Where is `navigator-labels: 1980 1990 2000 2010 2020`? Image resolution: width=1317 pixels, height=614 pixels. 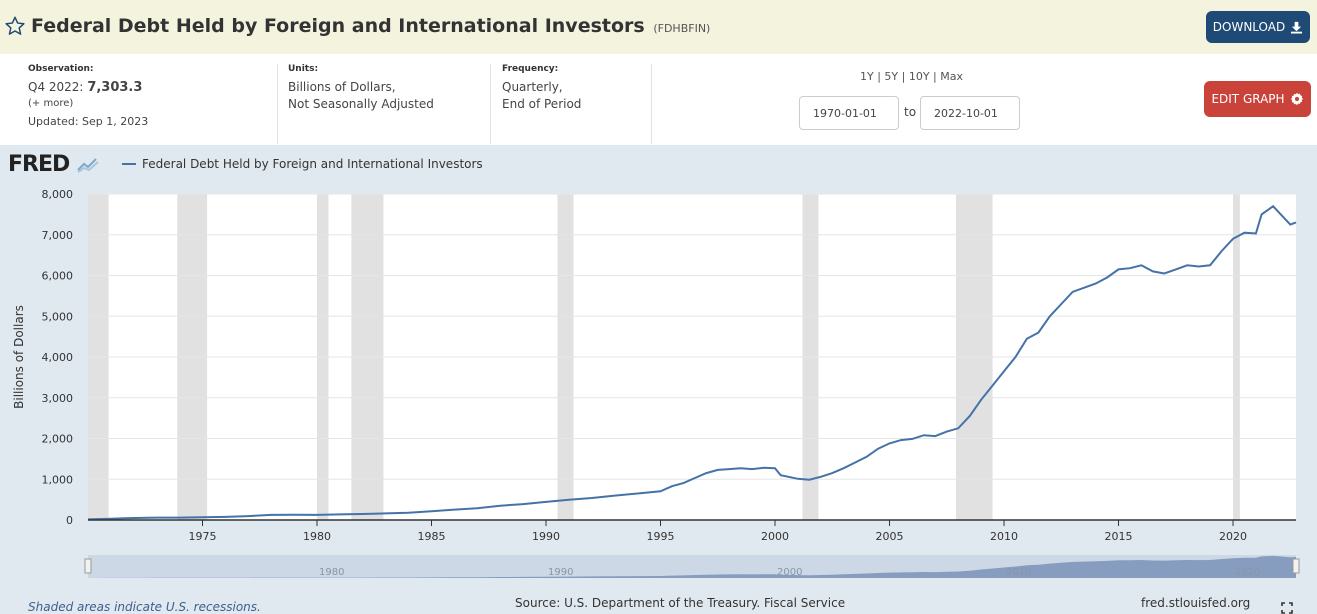 navigator-labels: 1980 1990 2000 2010 2020 is located at coordinates (789, 572).